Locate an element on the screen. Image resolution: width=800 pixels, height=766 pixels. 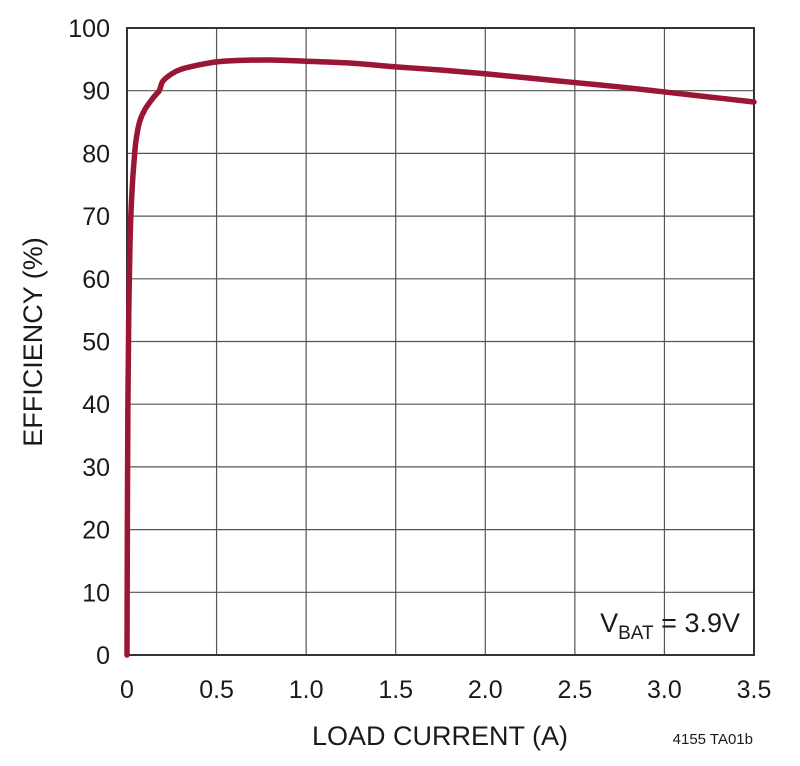
vbat-value: = 3.9V is located at coordinates (697, 623).